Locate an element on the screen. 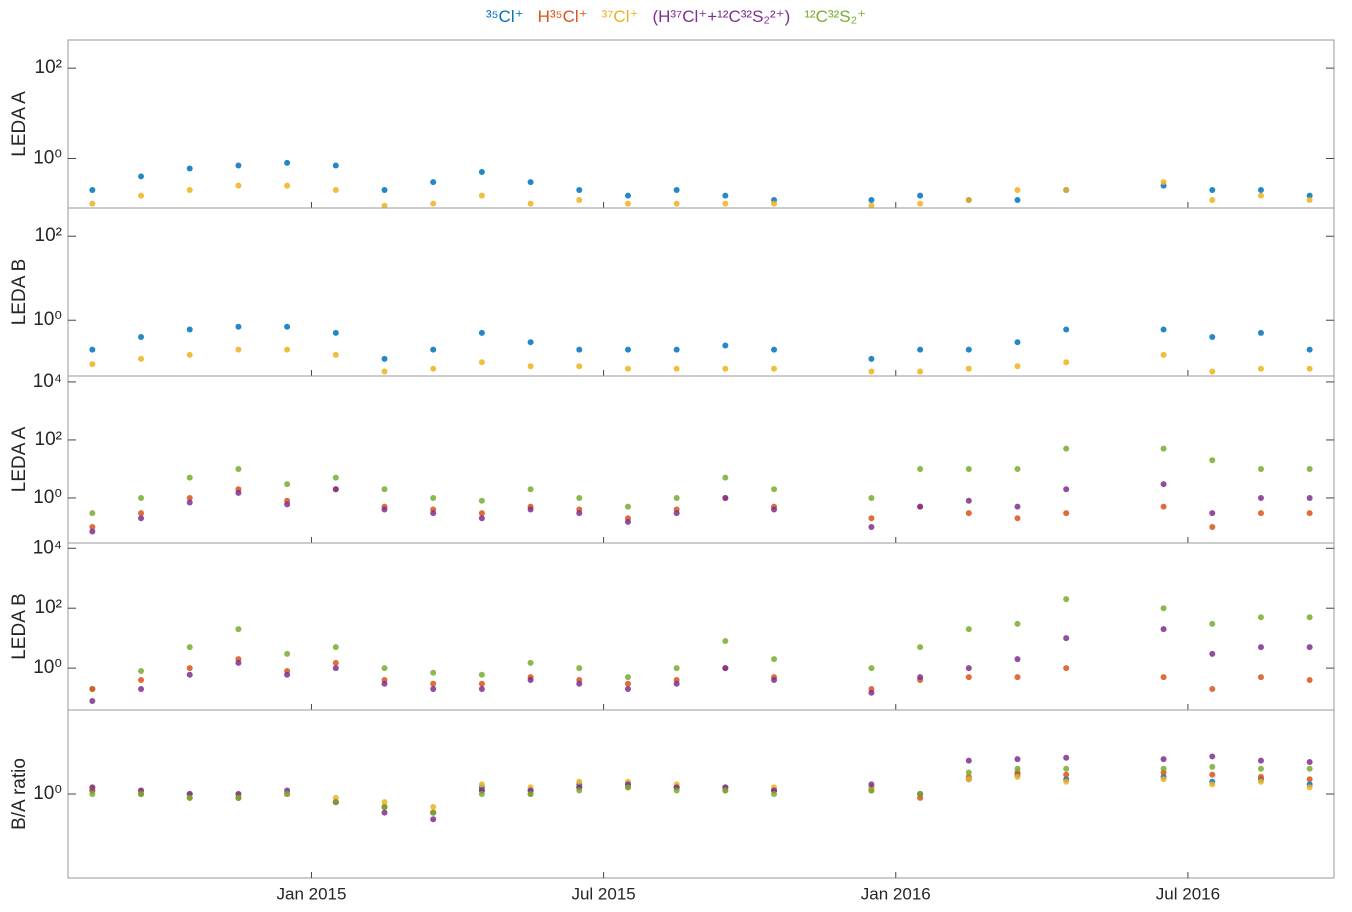 Image resolution: width=1352 pixels, height=912 pixels. x-tick-label: Jan 2015 is located at coordinates (311, 893).